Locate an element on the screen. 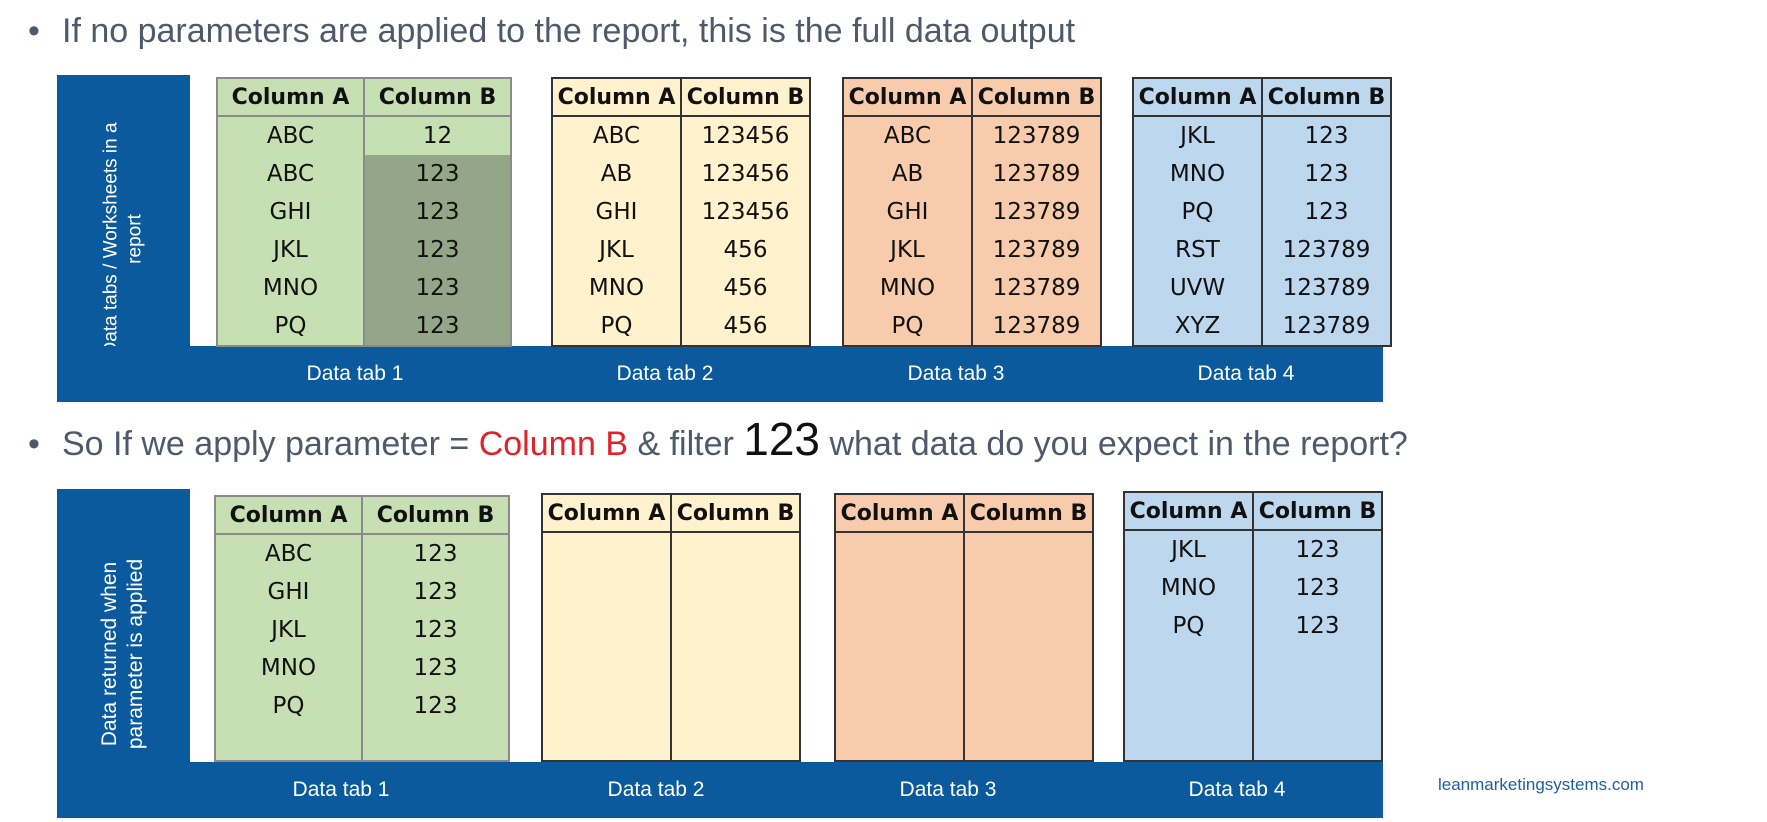  table-cell: 123456 is located at coordinates (745, 135).